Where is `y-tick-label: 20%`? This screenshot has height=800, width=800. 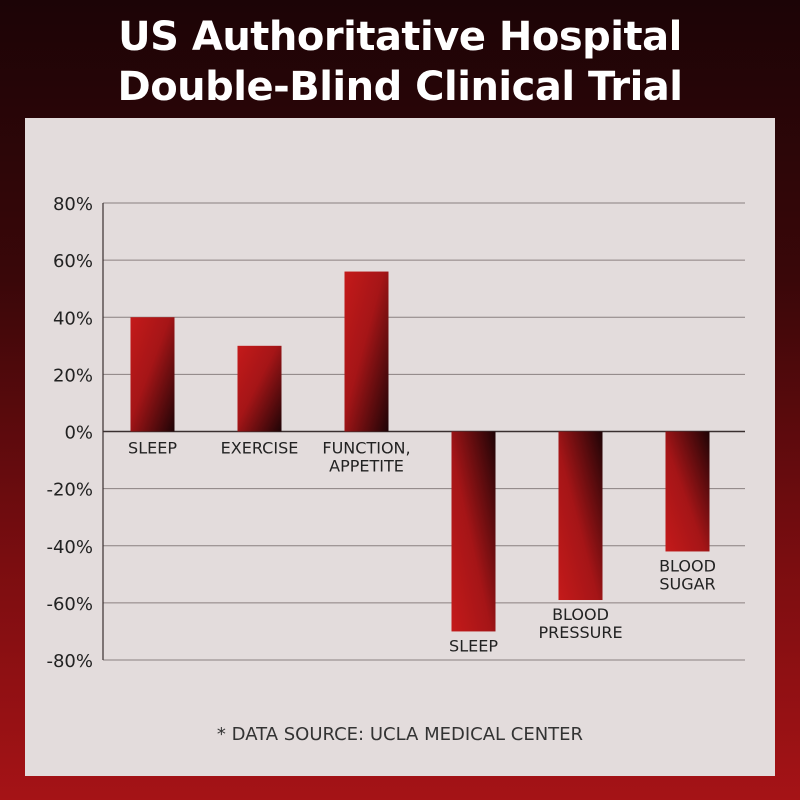
y-tick-label: 20% is located at coordinates (73, 375).